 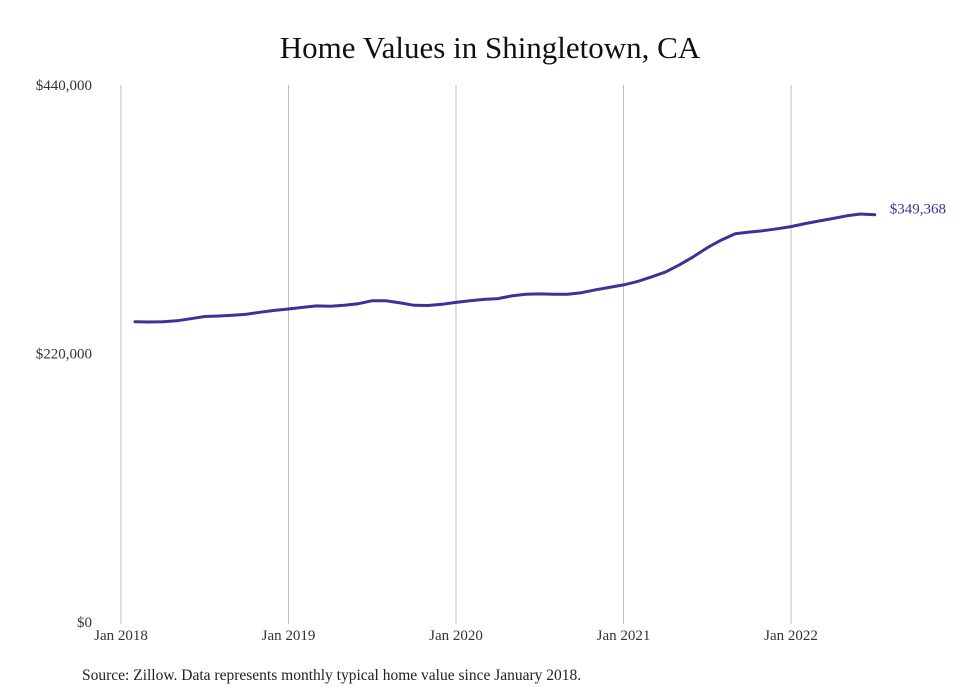 I want to click on y-axis-ticks: $0 $220,000 $440,000, so click(x=64, y=354).